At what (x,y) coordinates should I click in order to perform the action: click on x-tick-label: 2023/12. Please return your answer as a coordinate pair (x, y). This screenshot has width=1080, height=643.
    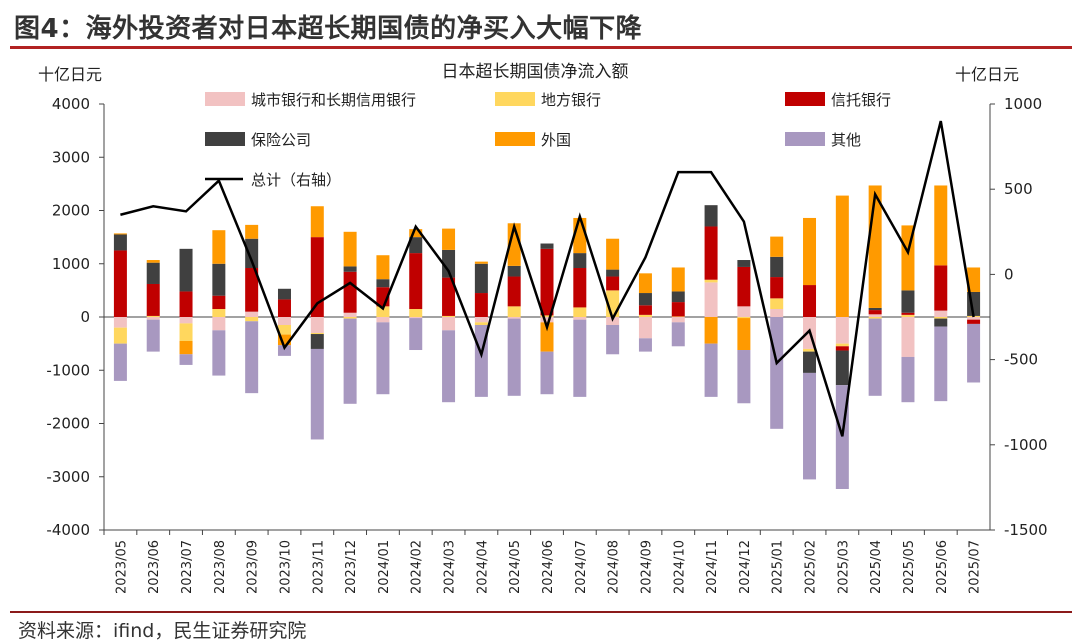
    Looking at the image, I should click on (351, 567).